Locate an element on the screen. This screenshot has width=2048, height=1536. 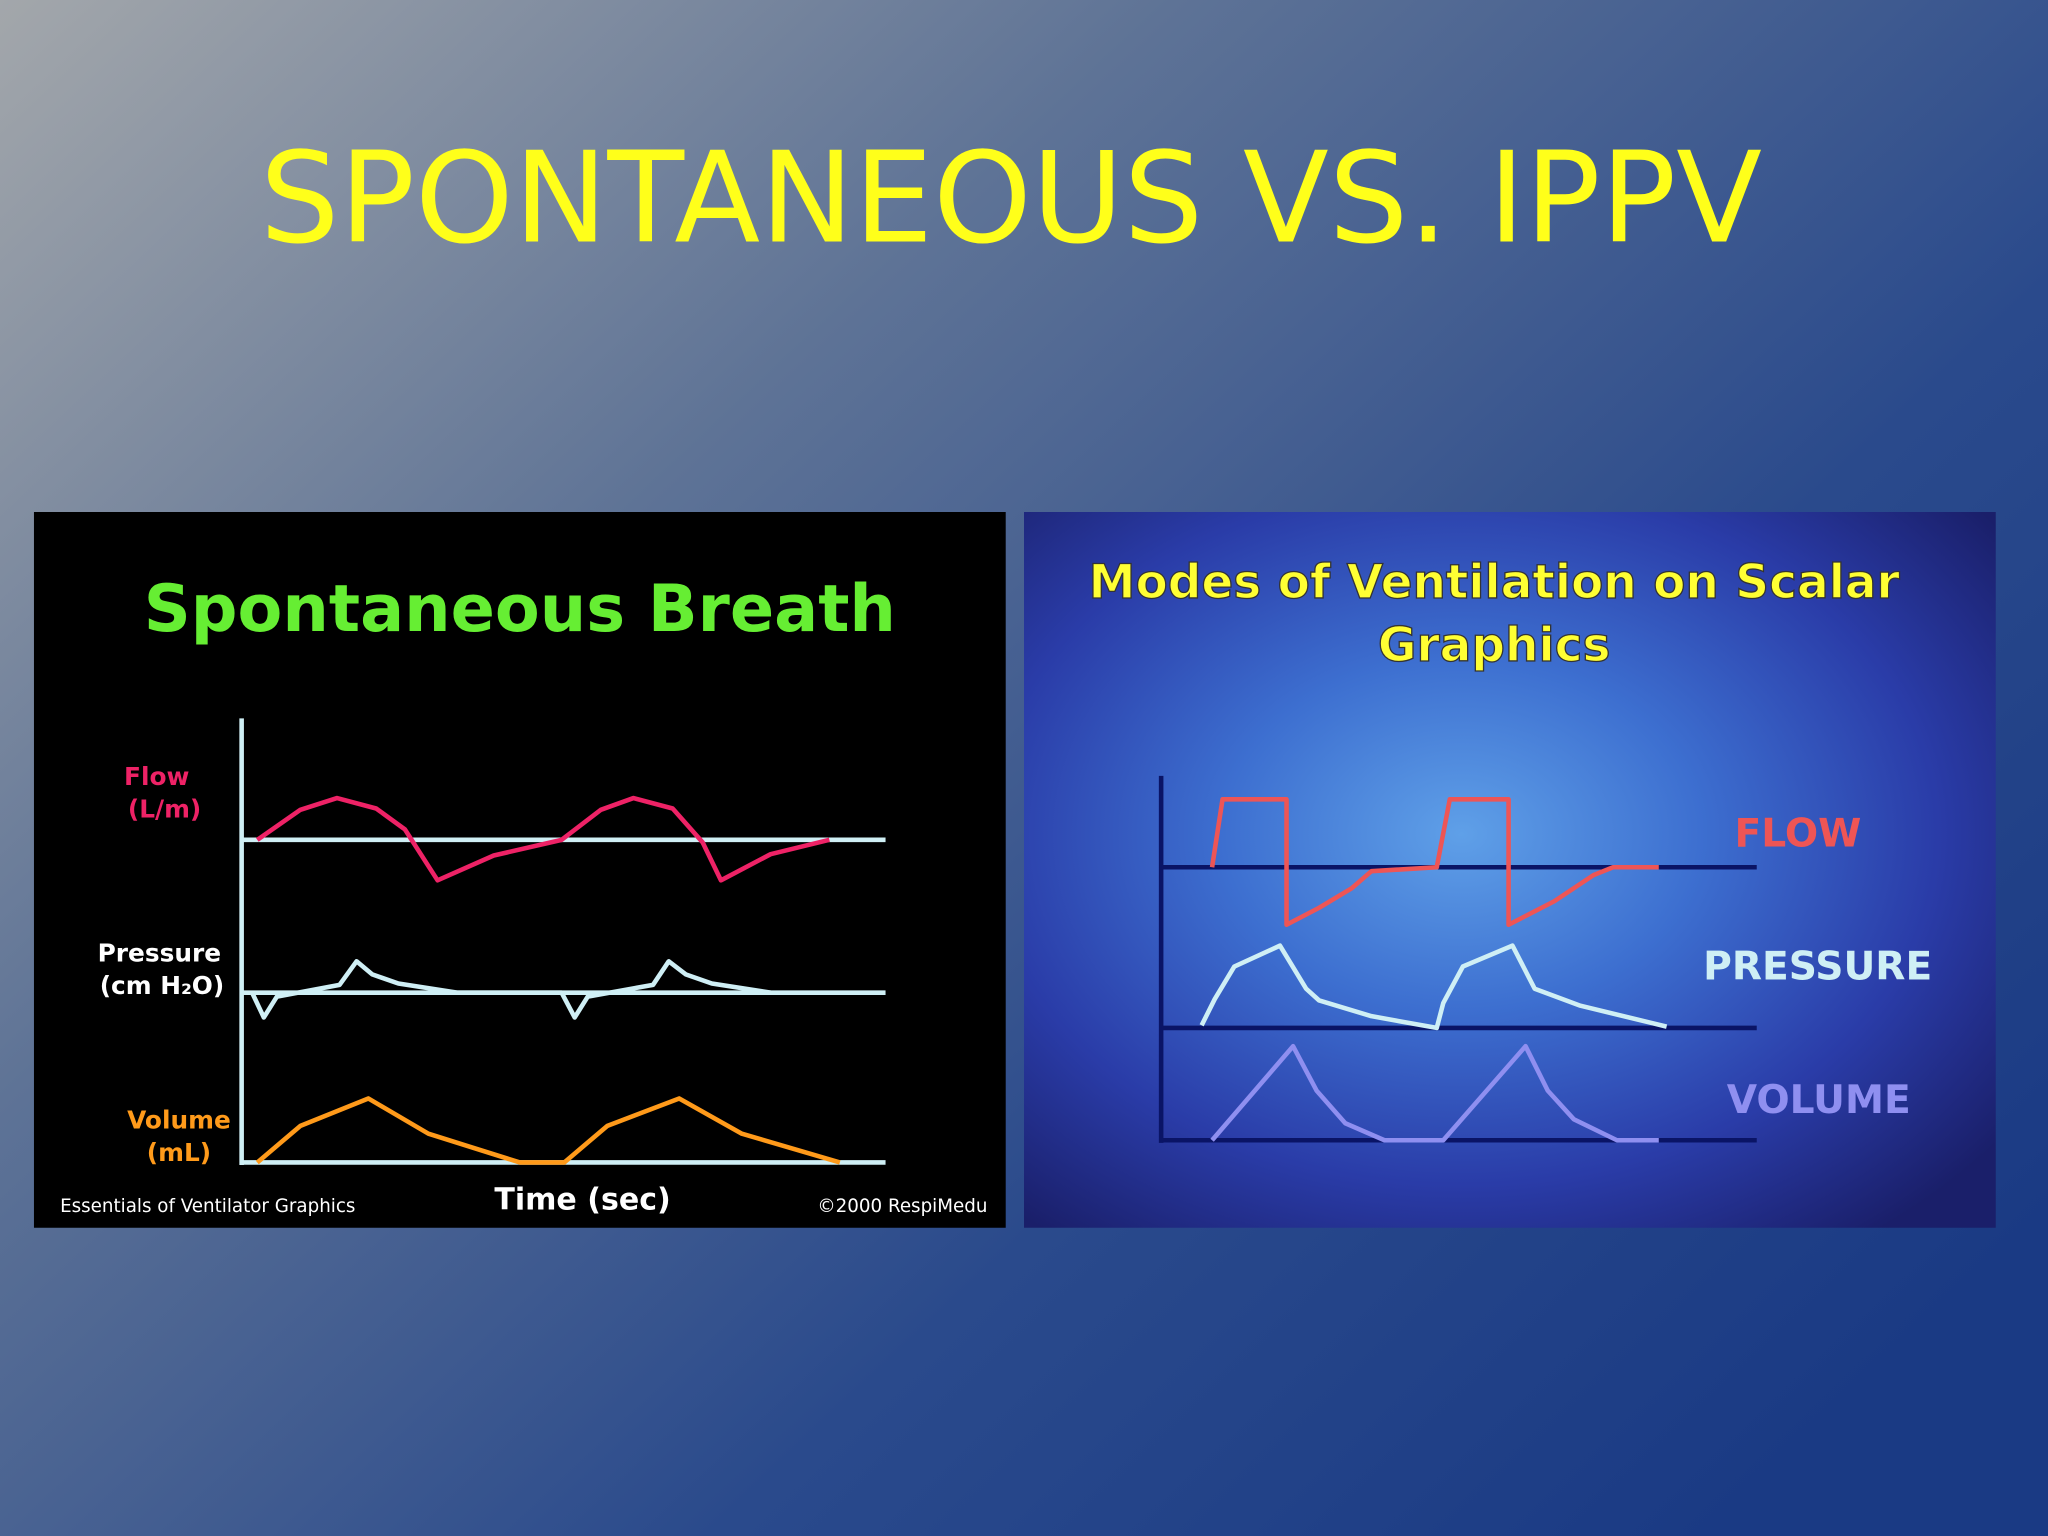
volume-label: VOLUME is located at coordinates (1819, 1100).